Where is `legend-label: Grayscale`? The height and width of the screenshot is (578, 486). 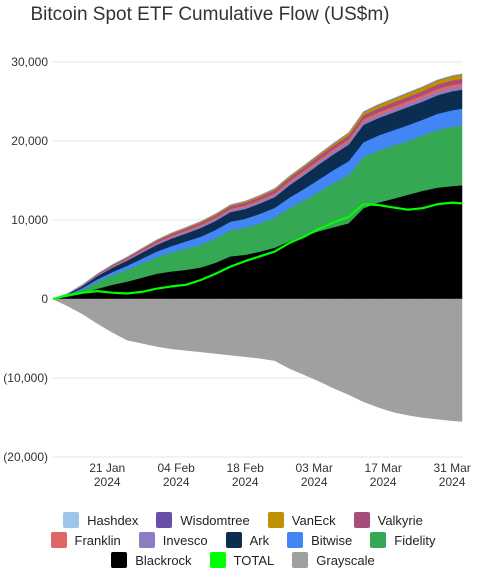
legend-label: Grayscale is located at coordinates (345, 560).